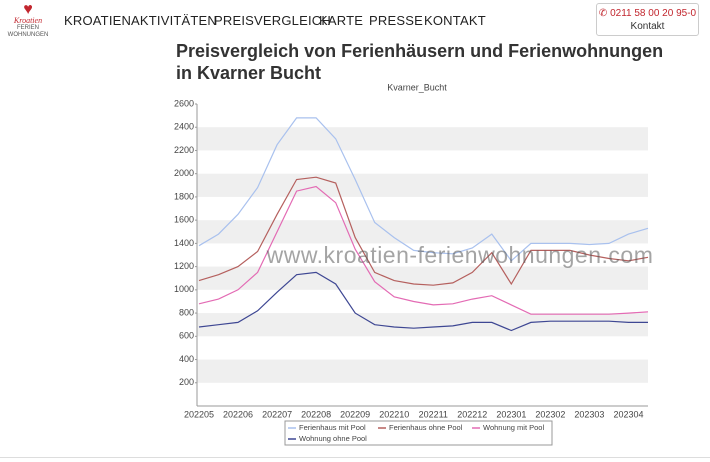  I want to click on contact-button: ✆ 0211 58 00 20 95-0 Kontakt, so click(647, 19).